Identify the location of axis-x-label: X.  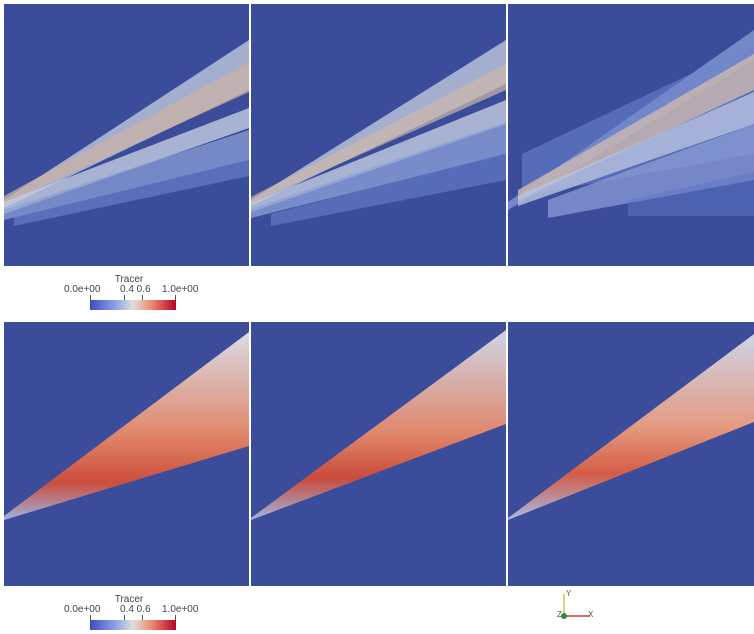
(591, 614).